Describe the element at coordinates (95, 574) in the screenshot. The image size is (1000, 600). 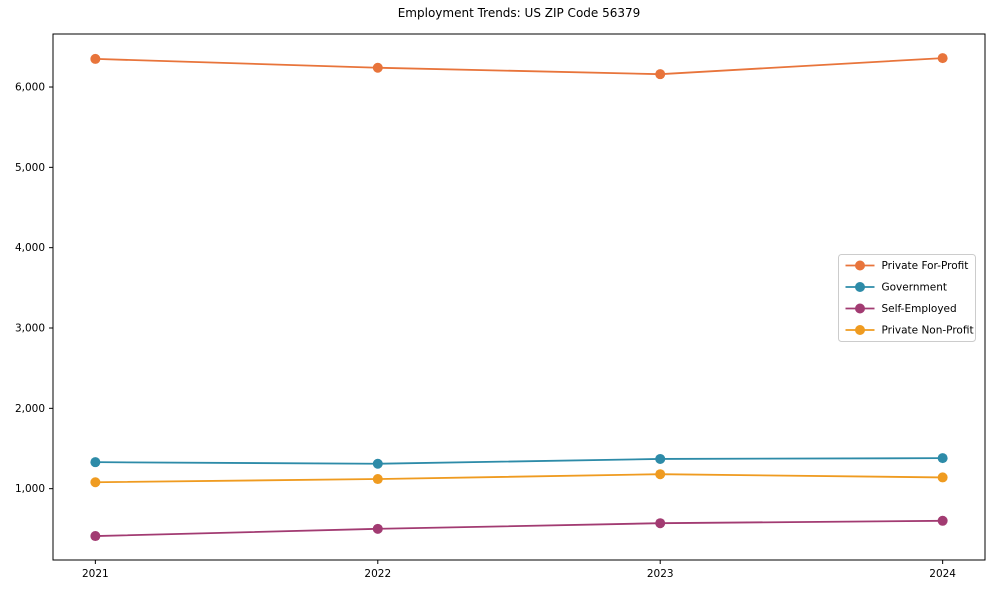
I see `x-tick-label: 2021` at that location.